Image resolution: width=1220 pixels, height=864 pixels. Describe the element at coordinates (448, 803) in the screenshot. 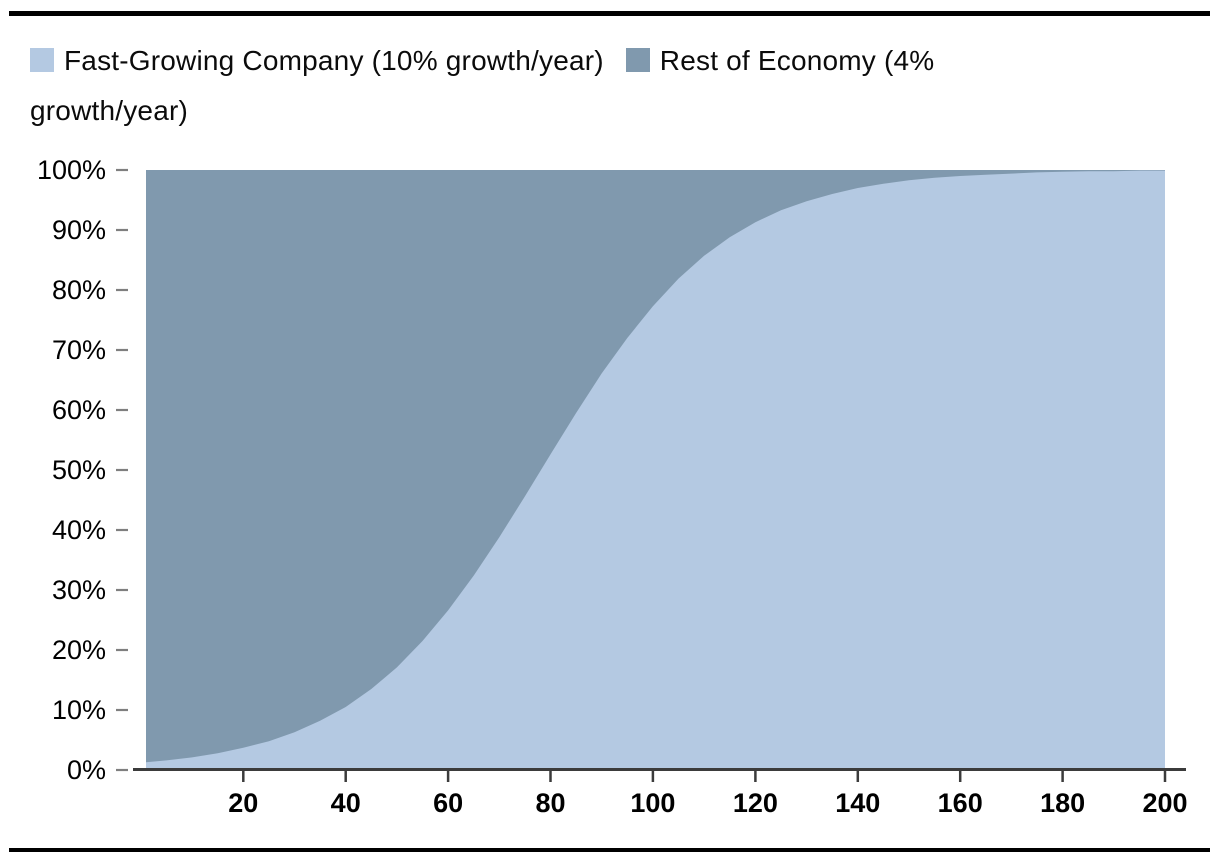

I see `x-tick-label: 60` at that location.